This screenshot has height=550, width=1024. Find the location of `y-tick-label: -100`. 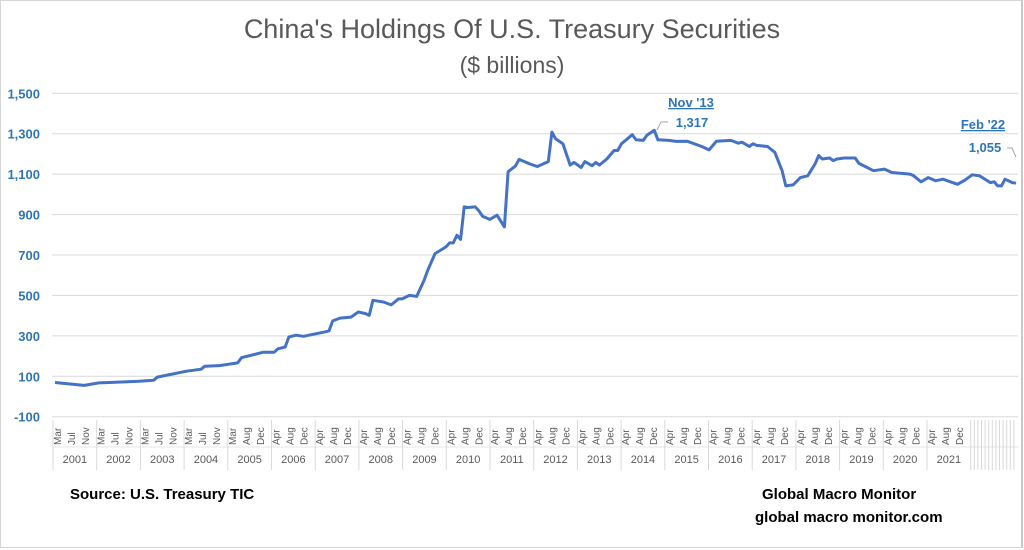

y-tick-label: -100 is located at coordinates (27, 417).